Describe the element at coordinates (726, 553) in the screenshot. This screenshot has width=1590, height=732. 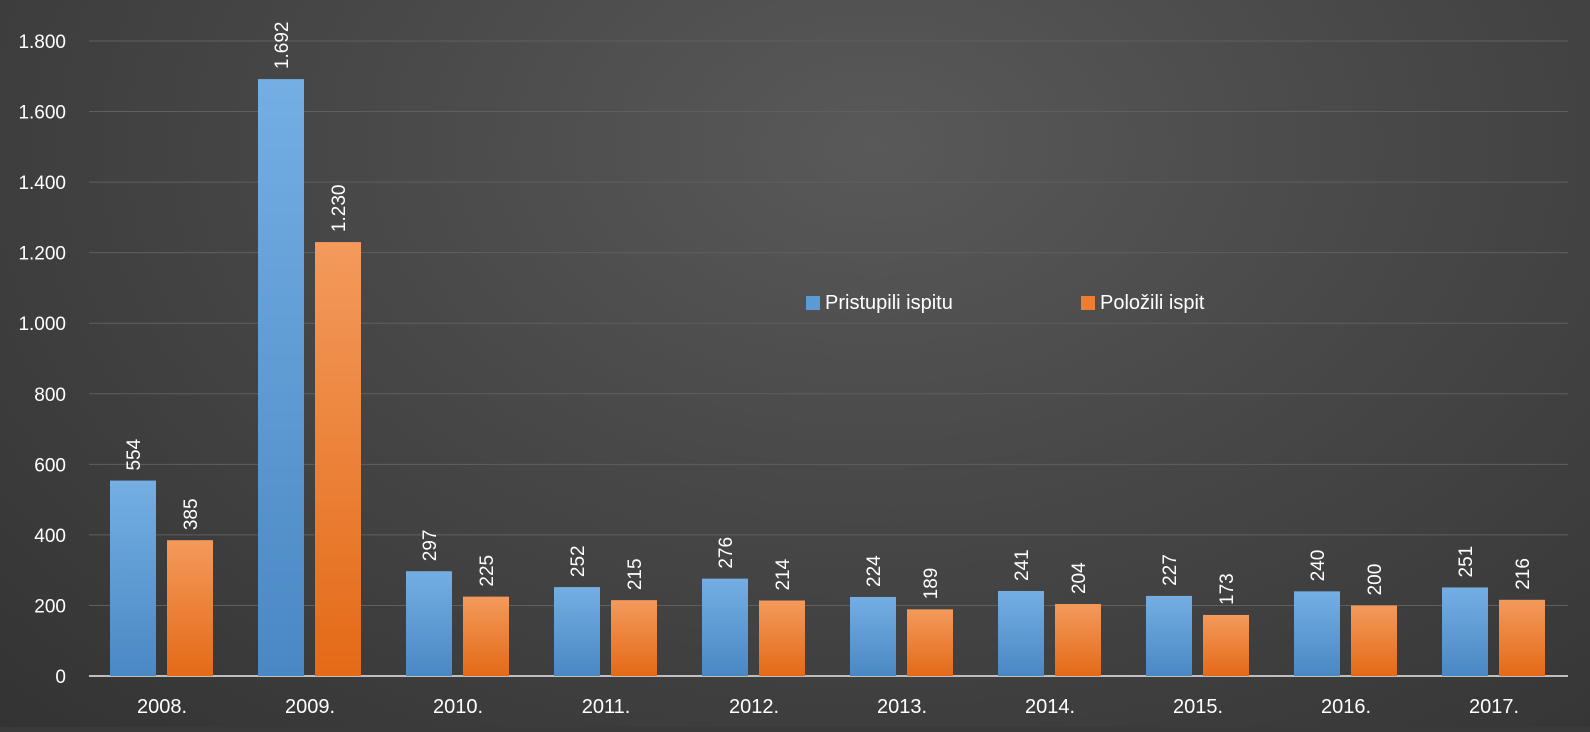
I see `data-label: 276` at that location.